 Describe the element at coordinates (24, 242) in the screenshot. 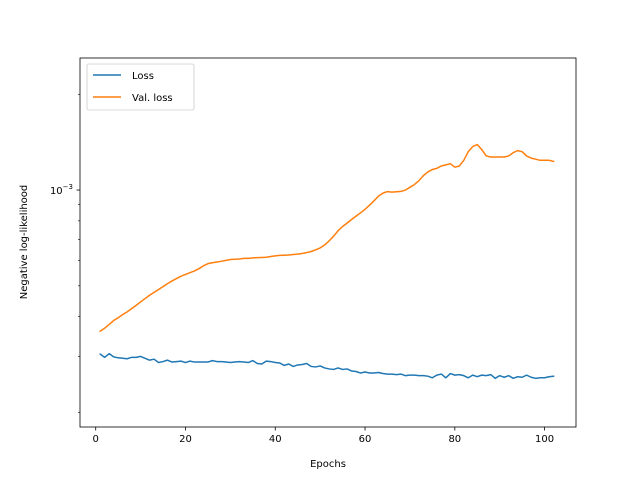

I see `y-axis-label: Negative log-likelihood` at that location.